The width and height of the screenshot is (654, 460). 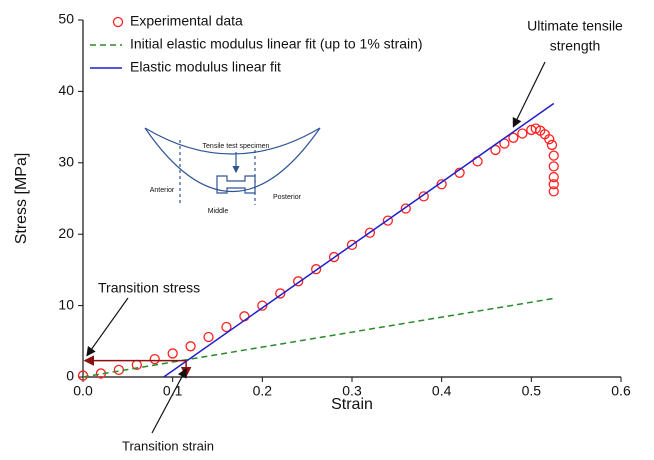 I want to click on annotation-text: strength, so click(x=575, y=46).